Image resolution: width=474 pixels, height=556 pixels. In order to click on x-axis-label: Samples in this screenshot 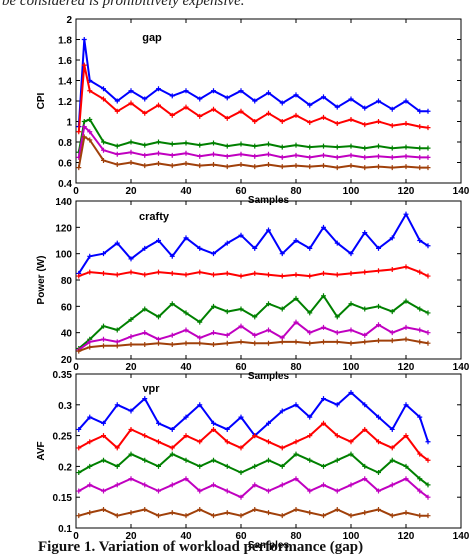, I will do `click(269, 545)`.